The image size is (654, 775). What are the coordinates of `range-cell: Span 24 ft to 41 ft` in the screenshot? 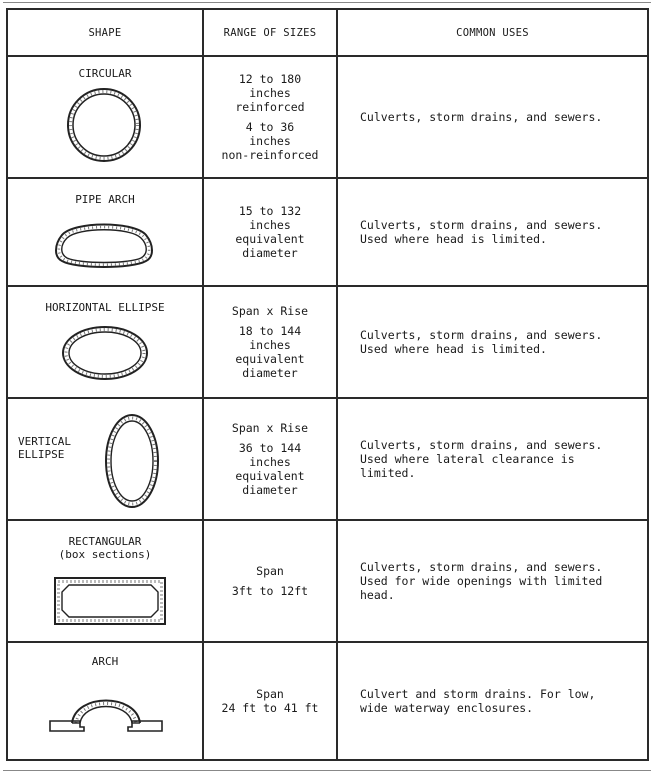 It's located at (270, 701).